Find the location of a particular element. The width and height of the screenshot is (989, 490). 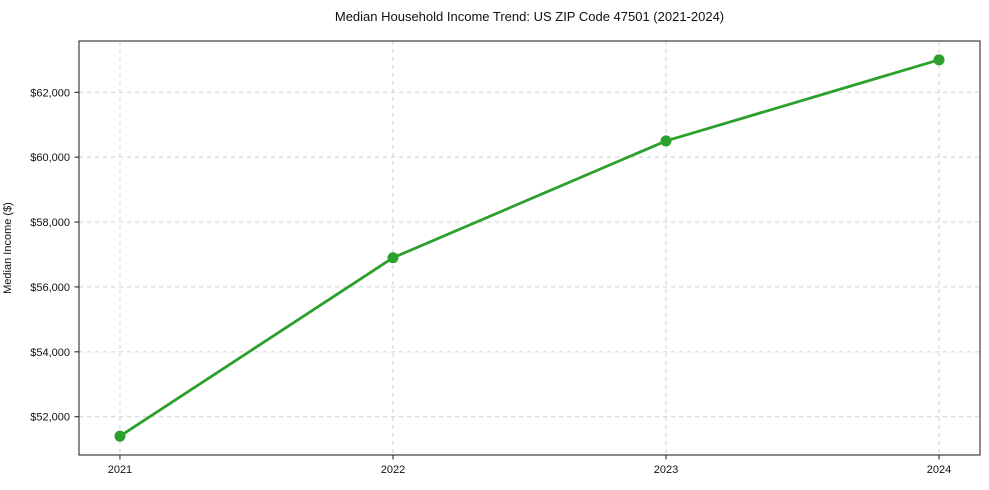

data-point-2021 is located at coordinates (120, 436).